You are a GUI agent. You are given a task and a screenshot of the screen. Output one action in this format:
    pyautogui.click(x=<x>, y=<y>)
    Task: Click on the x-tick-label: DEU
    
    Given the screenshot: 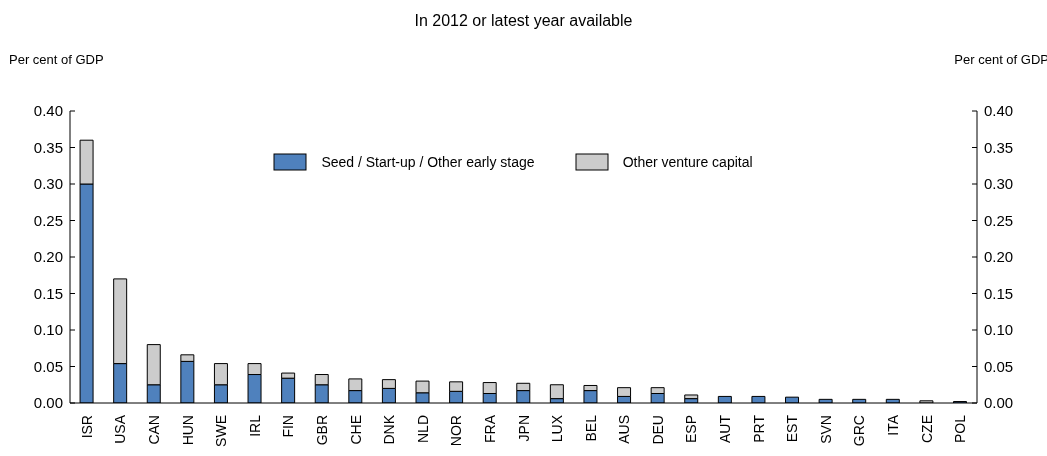 What is the action you would take?
    pyautogui.click(x=657, y=430)
    